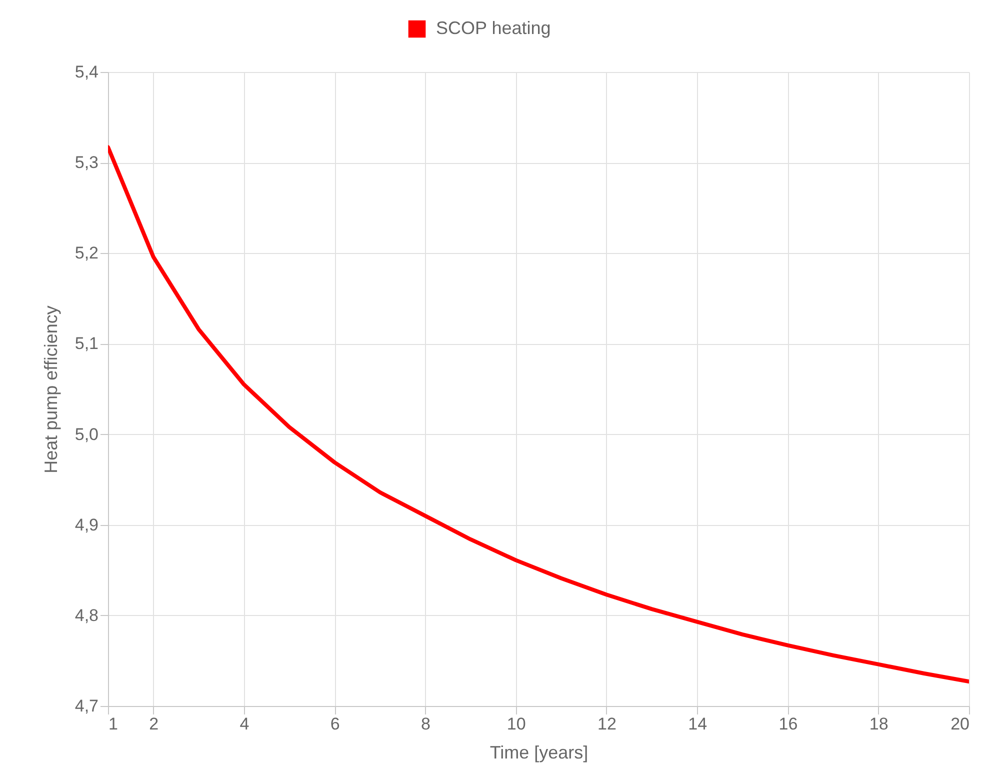 The width and height of the screenshot is (984, 784). Describe the element at coordinates (878, 724) in the screenshot. I see `x-tick-label: 18` at that location.